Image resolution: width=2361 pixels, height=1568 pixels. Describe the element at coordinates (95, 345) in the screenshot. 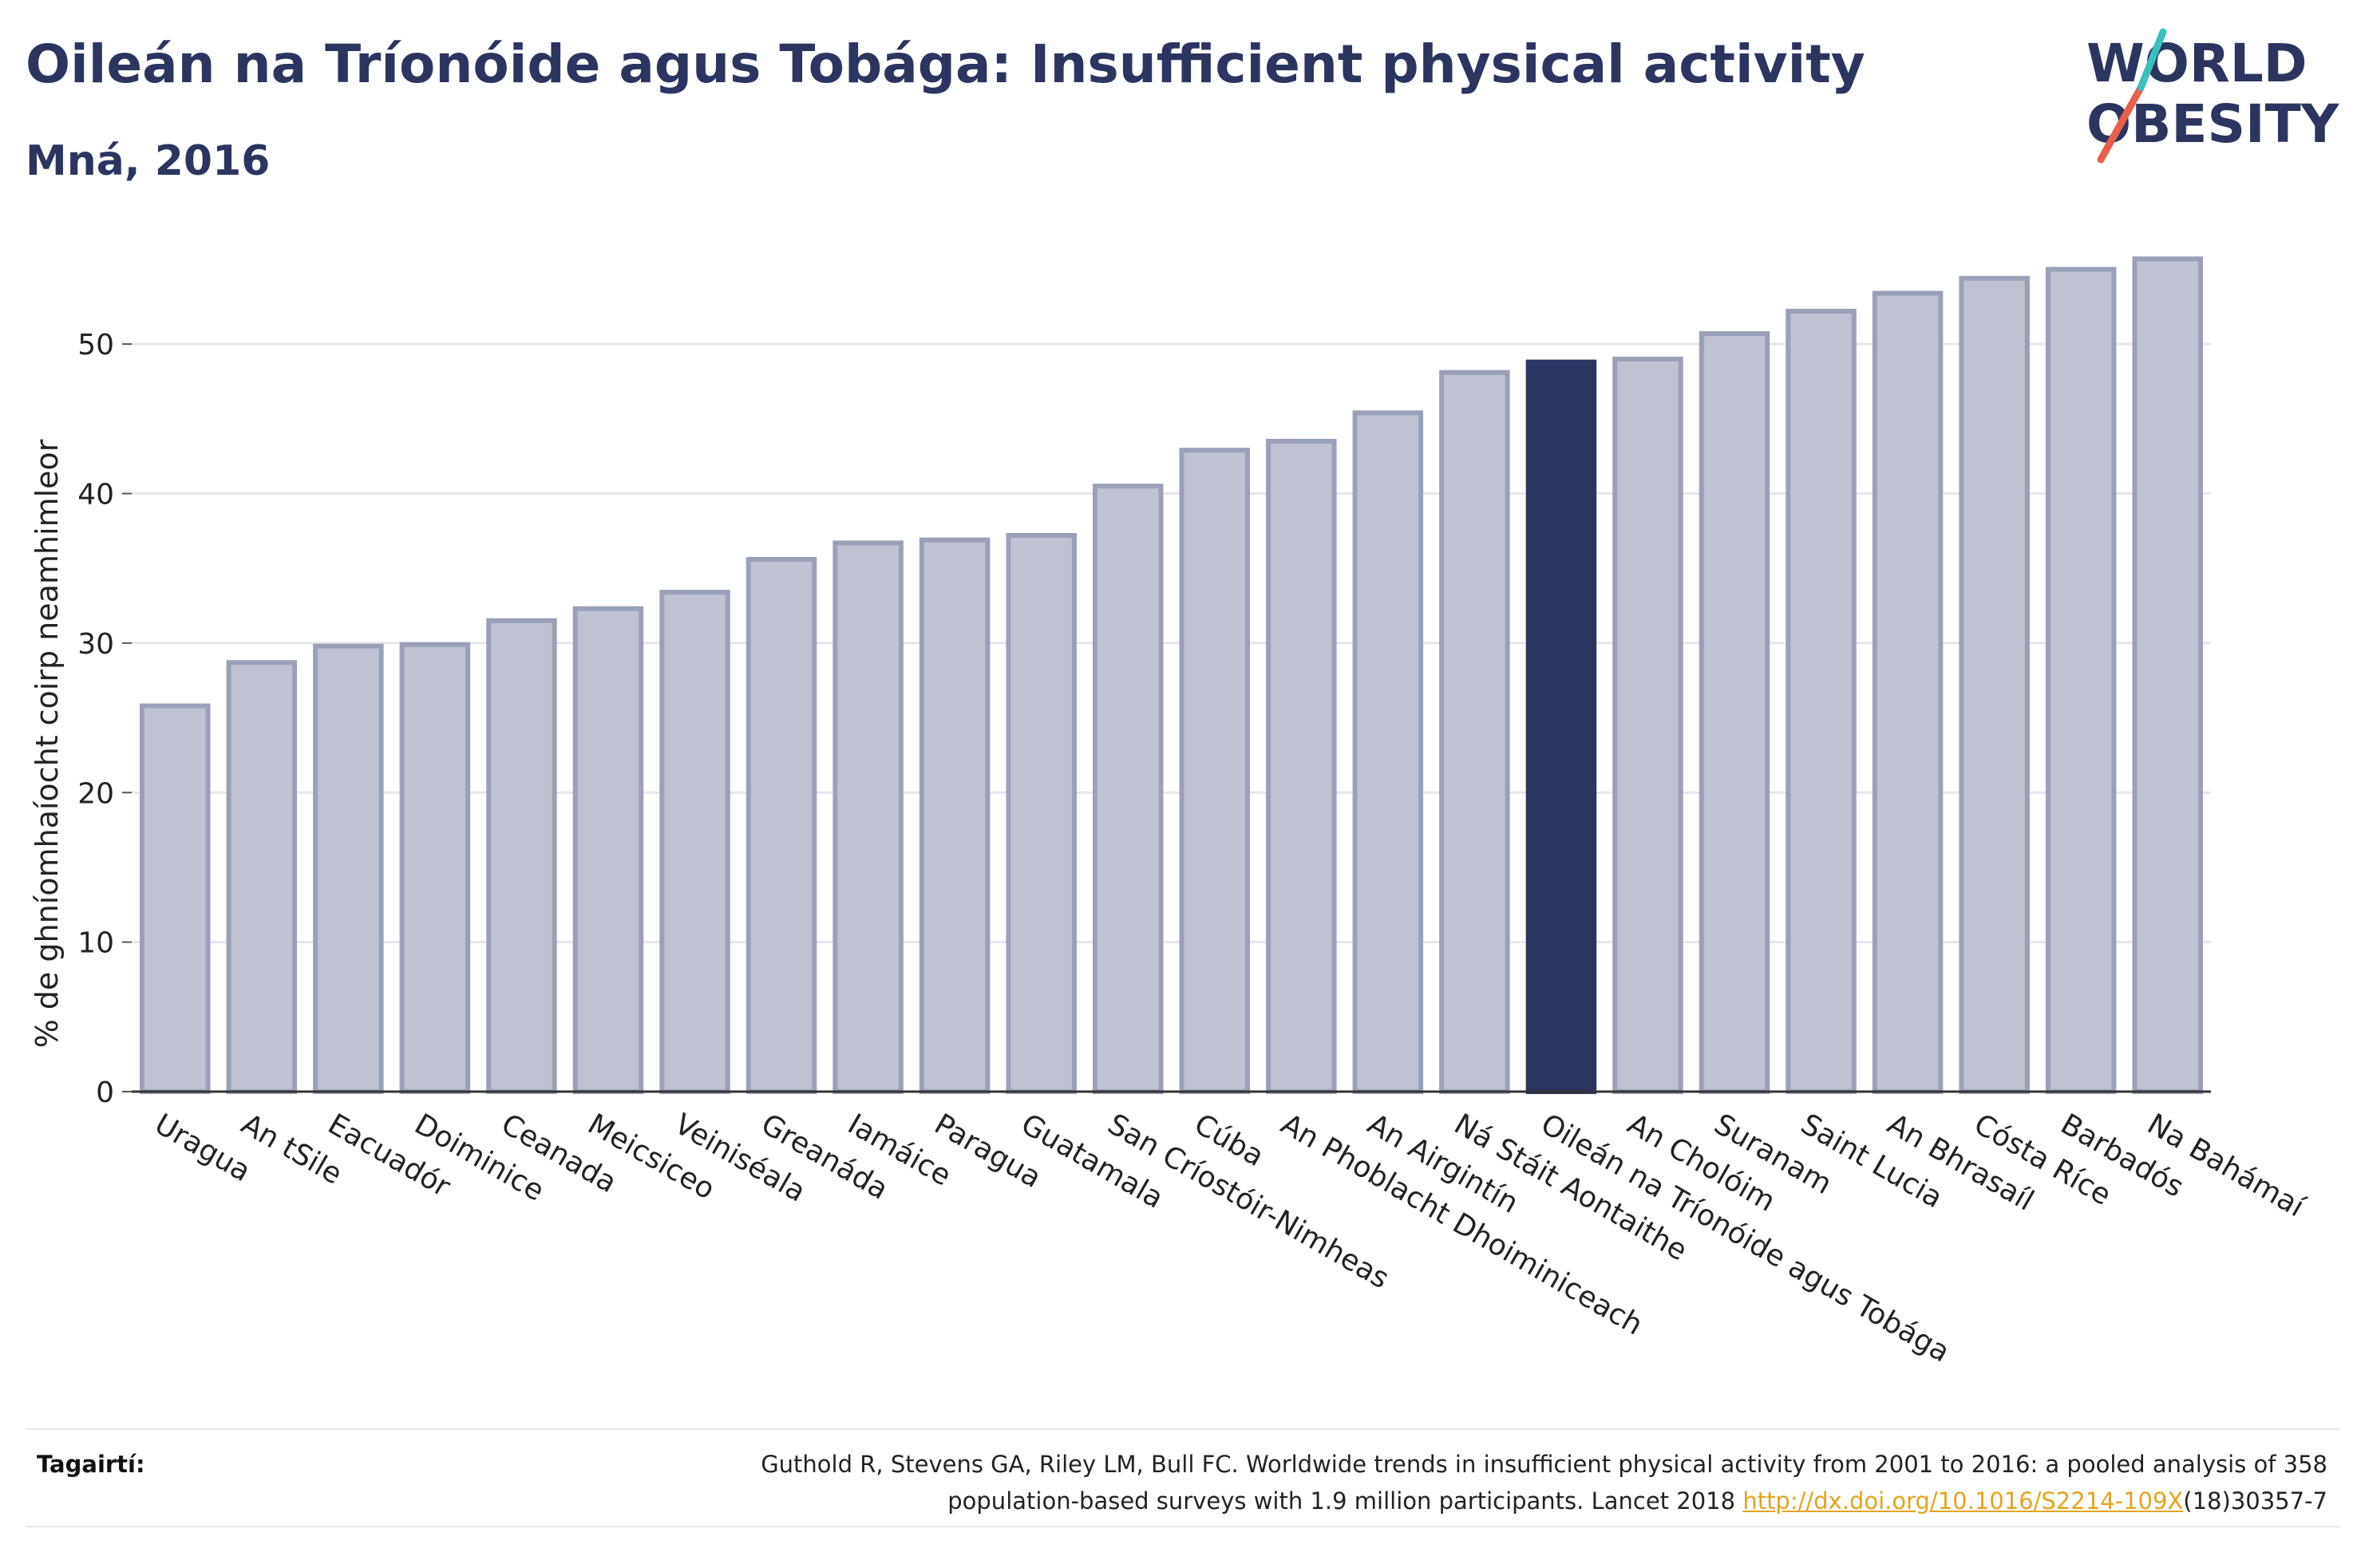

I see `y-tick-label: 50` at that location.